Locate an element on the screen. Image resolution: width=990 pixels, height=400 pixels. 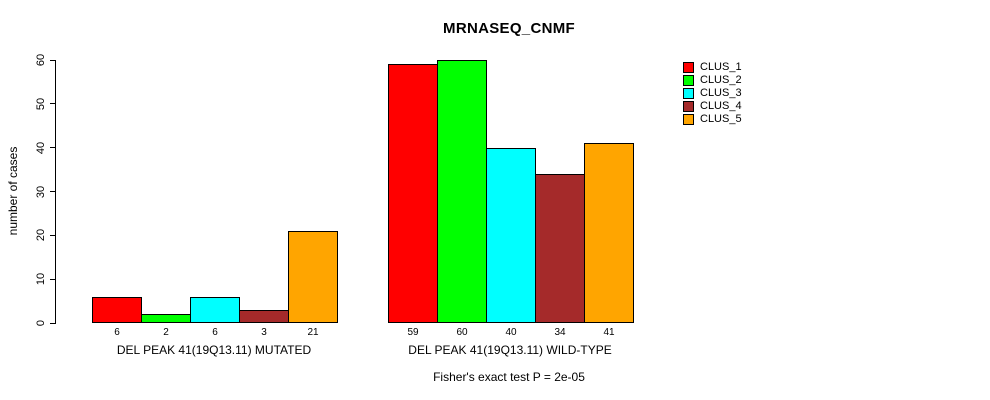
bar-value-label: 21 is located at coordinates (313, 332).